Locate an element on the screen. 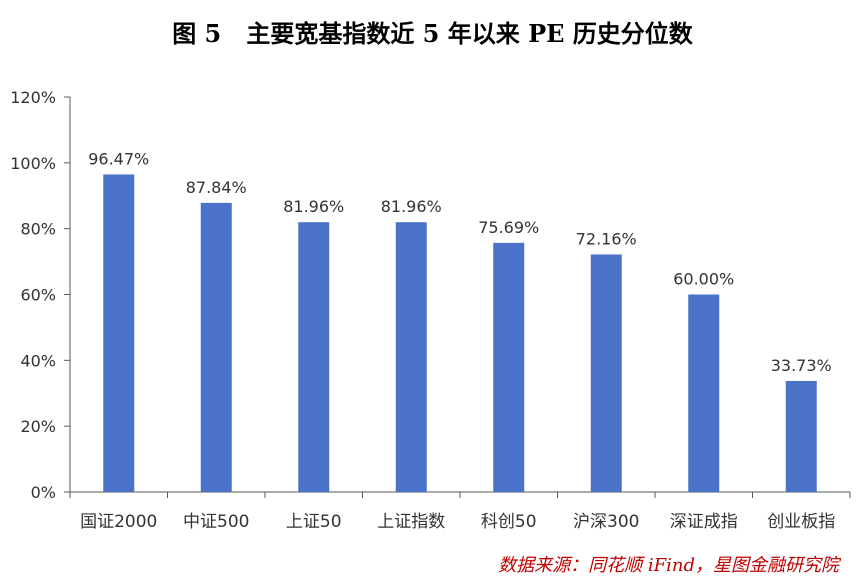  data-label: 33.73% is located at coordinates (801, 365).